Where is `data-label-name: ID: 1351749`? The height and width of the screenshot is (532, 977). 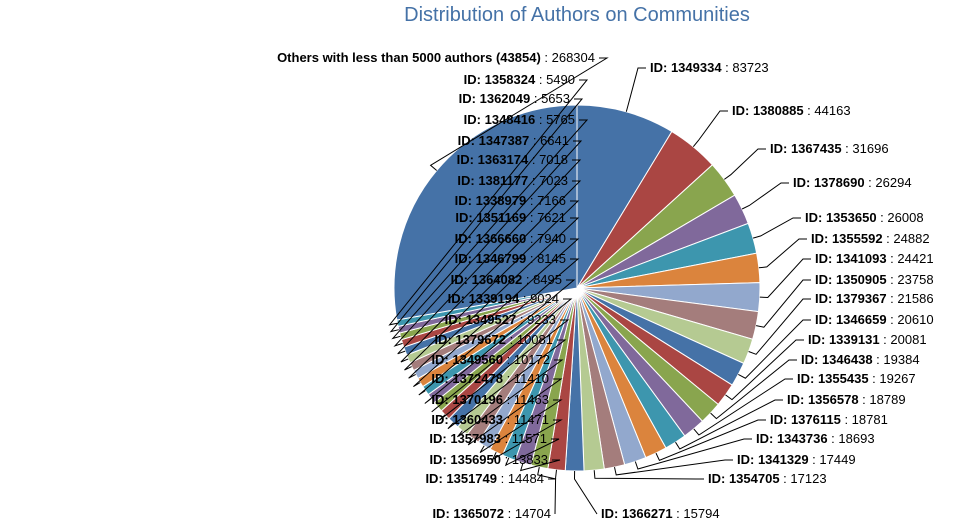
data-label-name: ID: 1351749 is located at coordinates (461, 478).